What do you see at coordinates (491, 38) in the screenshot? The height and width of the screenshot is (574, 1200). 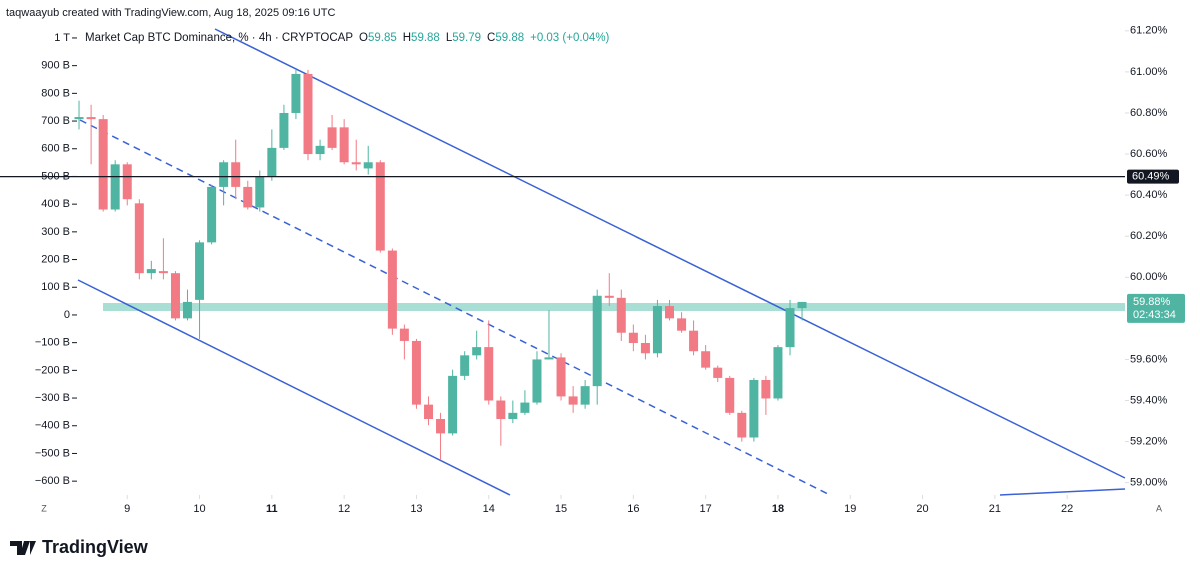 I see `legend-text: C` at bounding box center [491, 38].